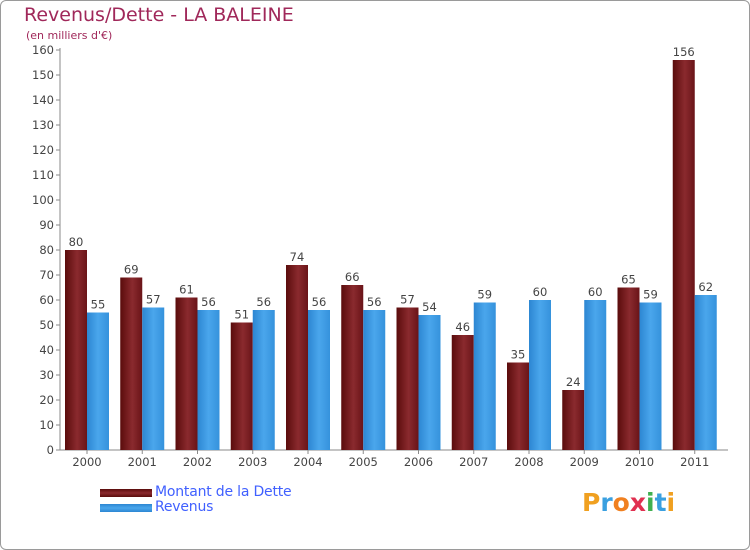 The height and width of the screenshot is (550, 750). What do you see at coordinates (705, 287) in the screenshot?
I see `data-label-revenus: 62` at bounding box center [705, 287].